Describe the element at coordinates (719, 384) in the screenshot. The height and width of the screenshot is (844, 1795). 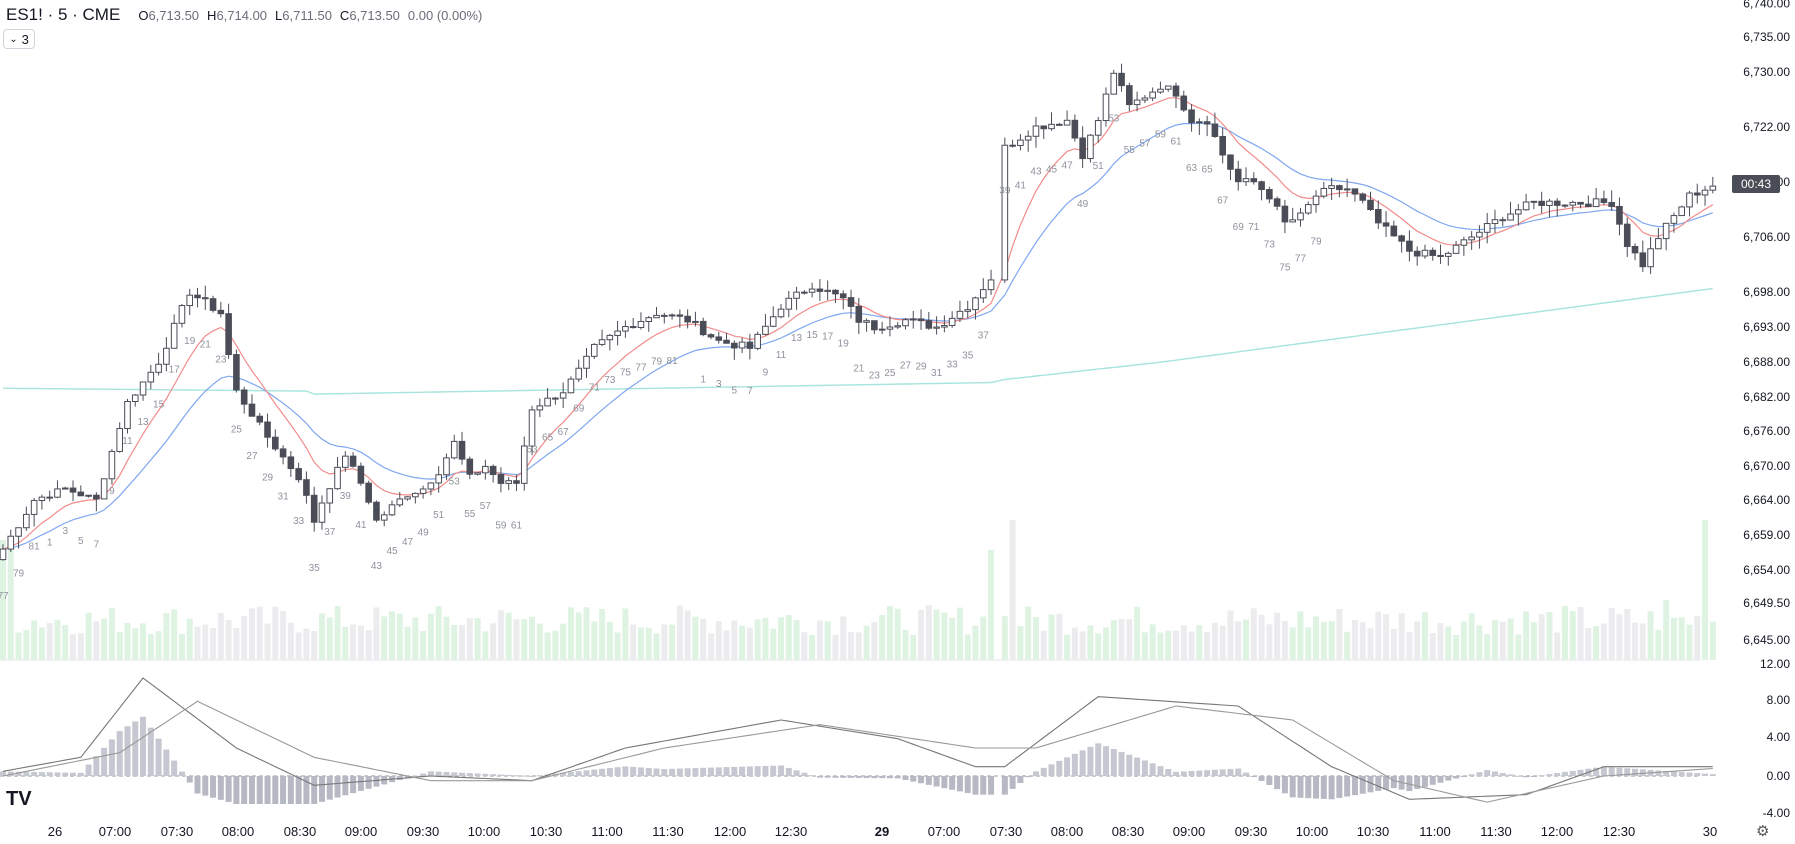
I see `bar-count-label: 3` at that location.